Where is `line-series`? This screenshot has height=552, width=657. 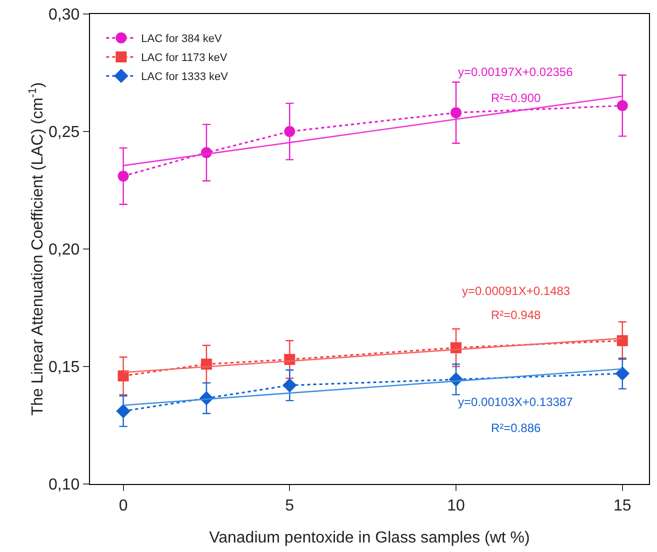 line-series is located at coordinates (373, 131).